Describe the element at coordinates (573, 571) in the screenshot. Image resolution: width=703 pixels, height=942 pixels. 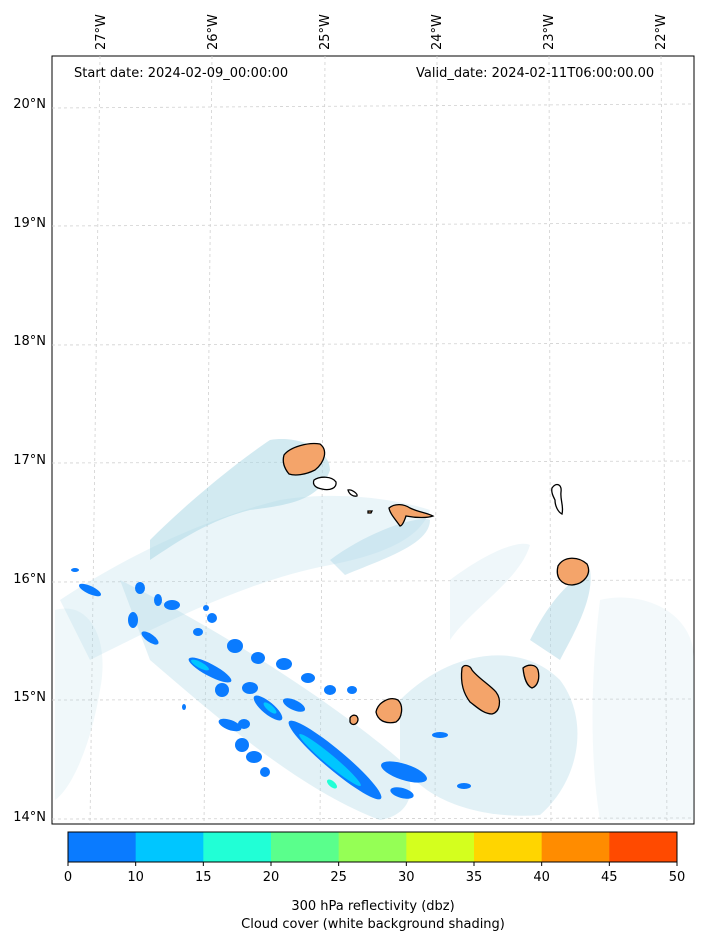
I see `island-boa-vista` at that location.